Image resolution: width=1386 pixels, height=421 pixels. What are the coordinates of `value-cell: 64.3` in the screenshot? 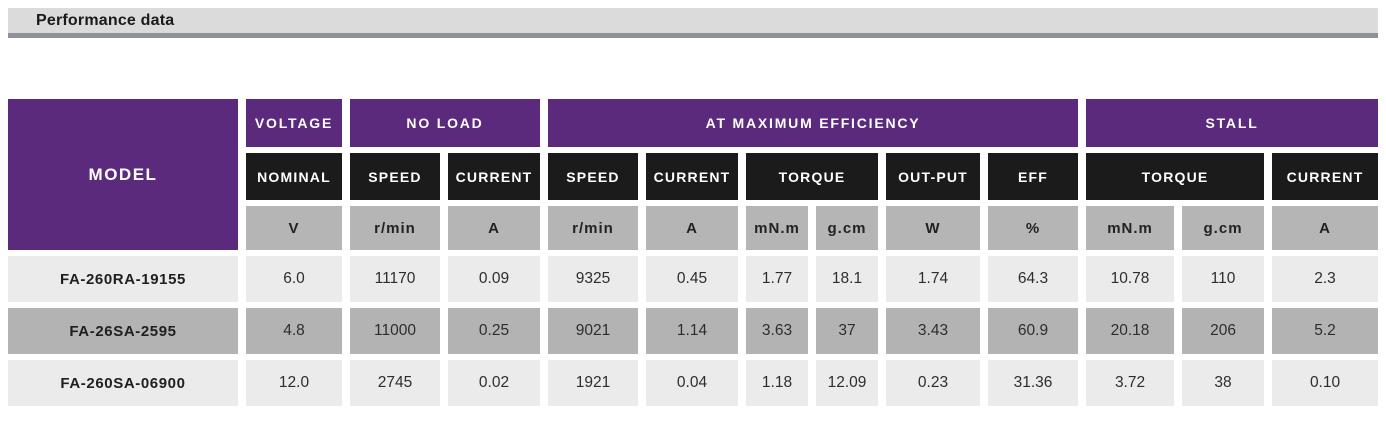 It's located at (1033, 279).